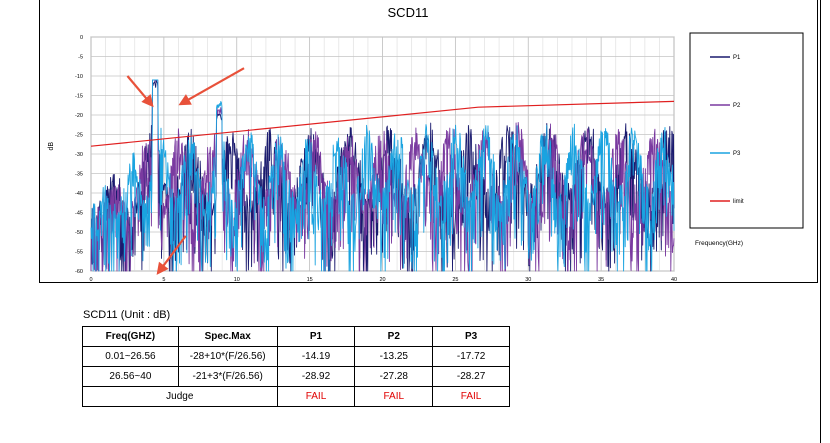 Image resolution: width=830 pixels, height=443 pixels. What do you see at coordinates (79, 253) in the screenshot?
I see `y-tick-label: -55` at bounding box center [79, 253].